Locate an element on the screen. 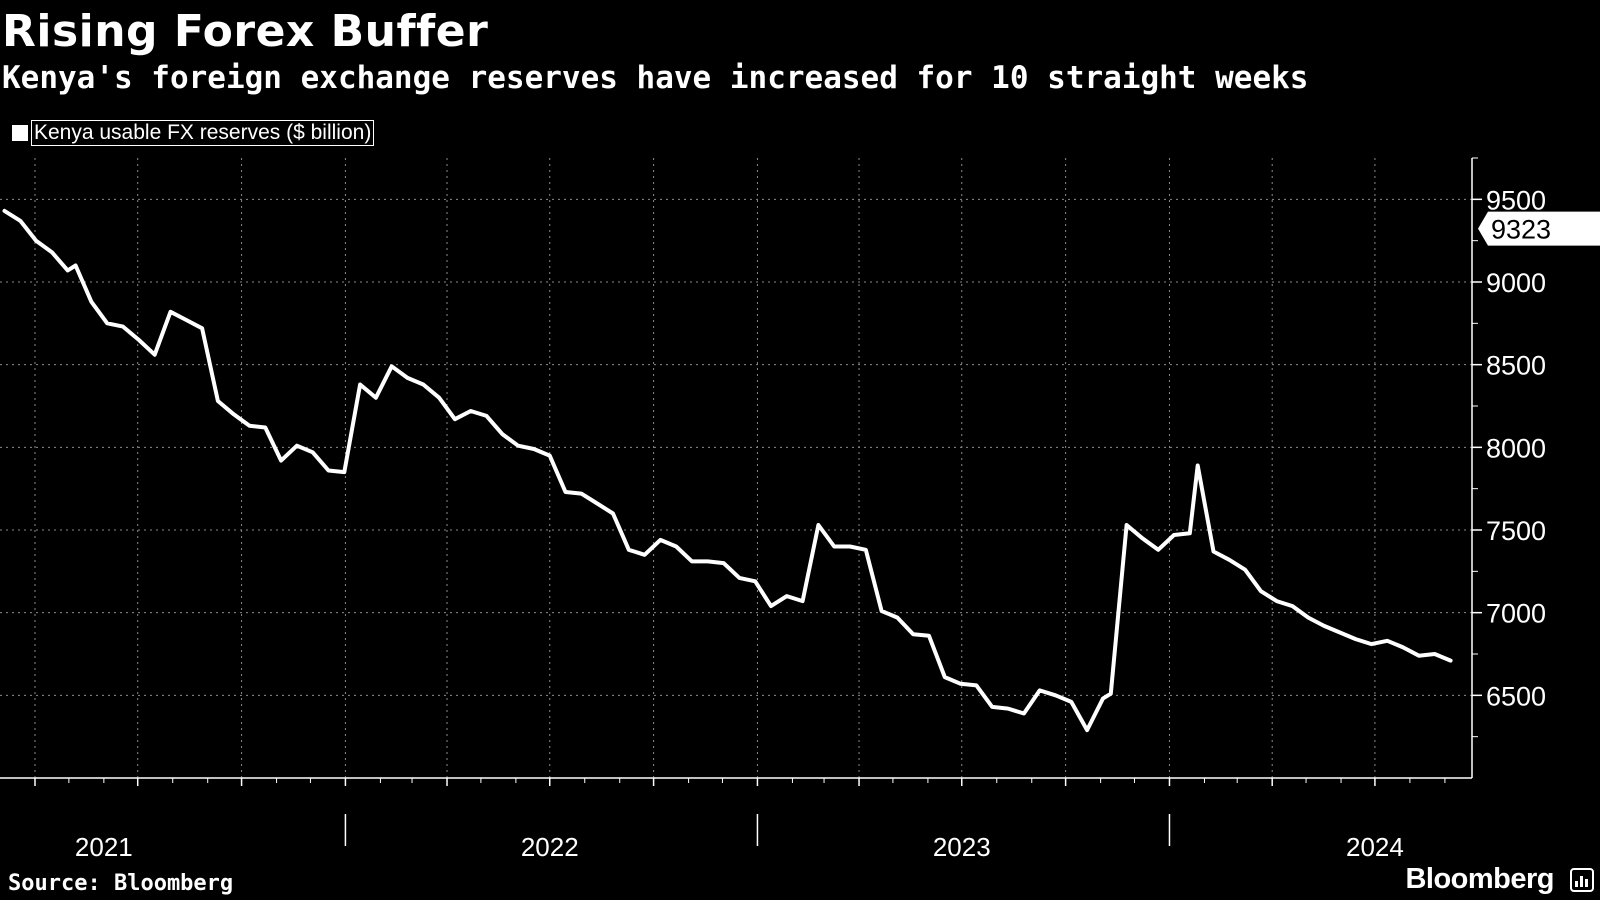  y-tick-label: 7500 is located at coordinates (1516, 531).